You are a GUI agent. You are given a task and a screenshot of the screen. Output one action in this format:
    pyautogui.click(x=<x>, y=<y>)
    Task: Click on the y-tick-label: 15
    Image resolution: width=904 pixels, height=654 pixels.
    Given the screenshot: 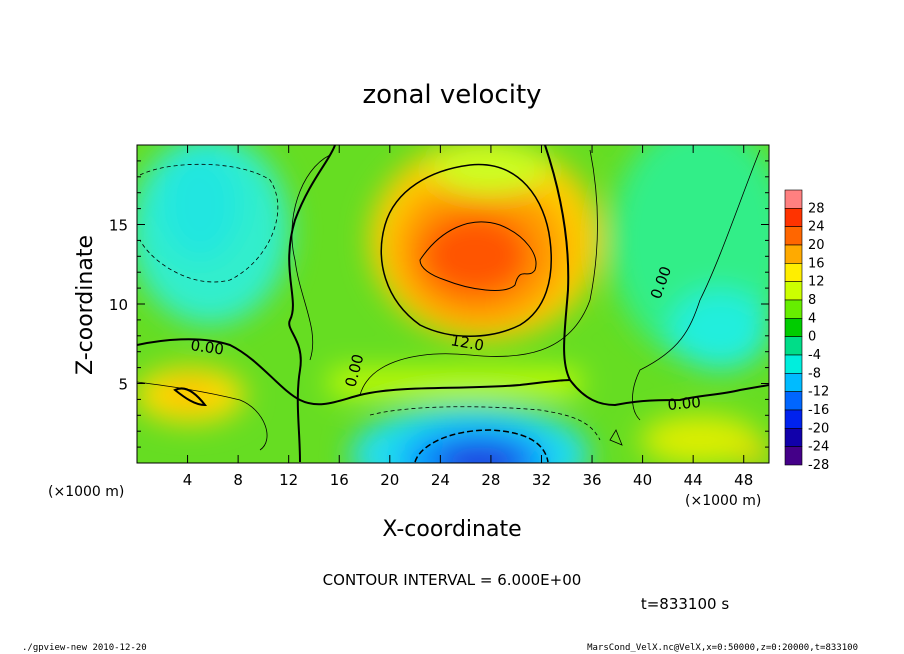 What is the action you would take?
    pyautogui.click(x=118, y=226)
    